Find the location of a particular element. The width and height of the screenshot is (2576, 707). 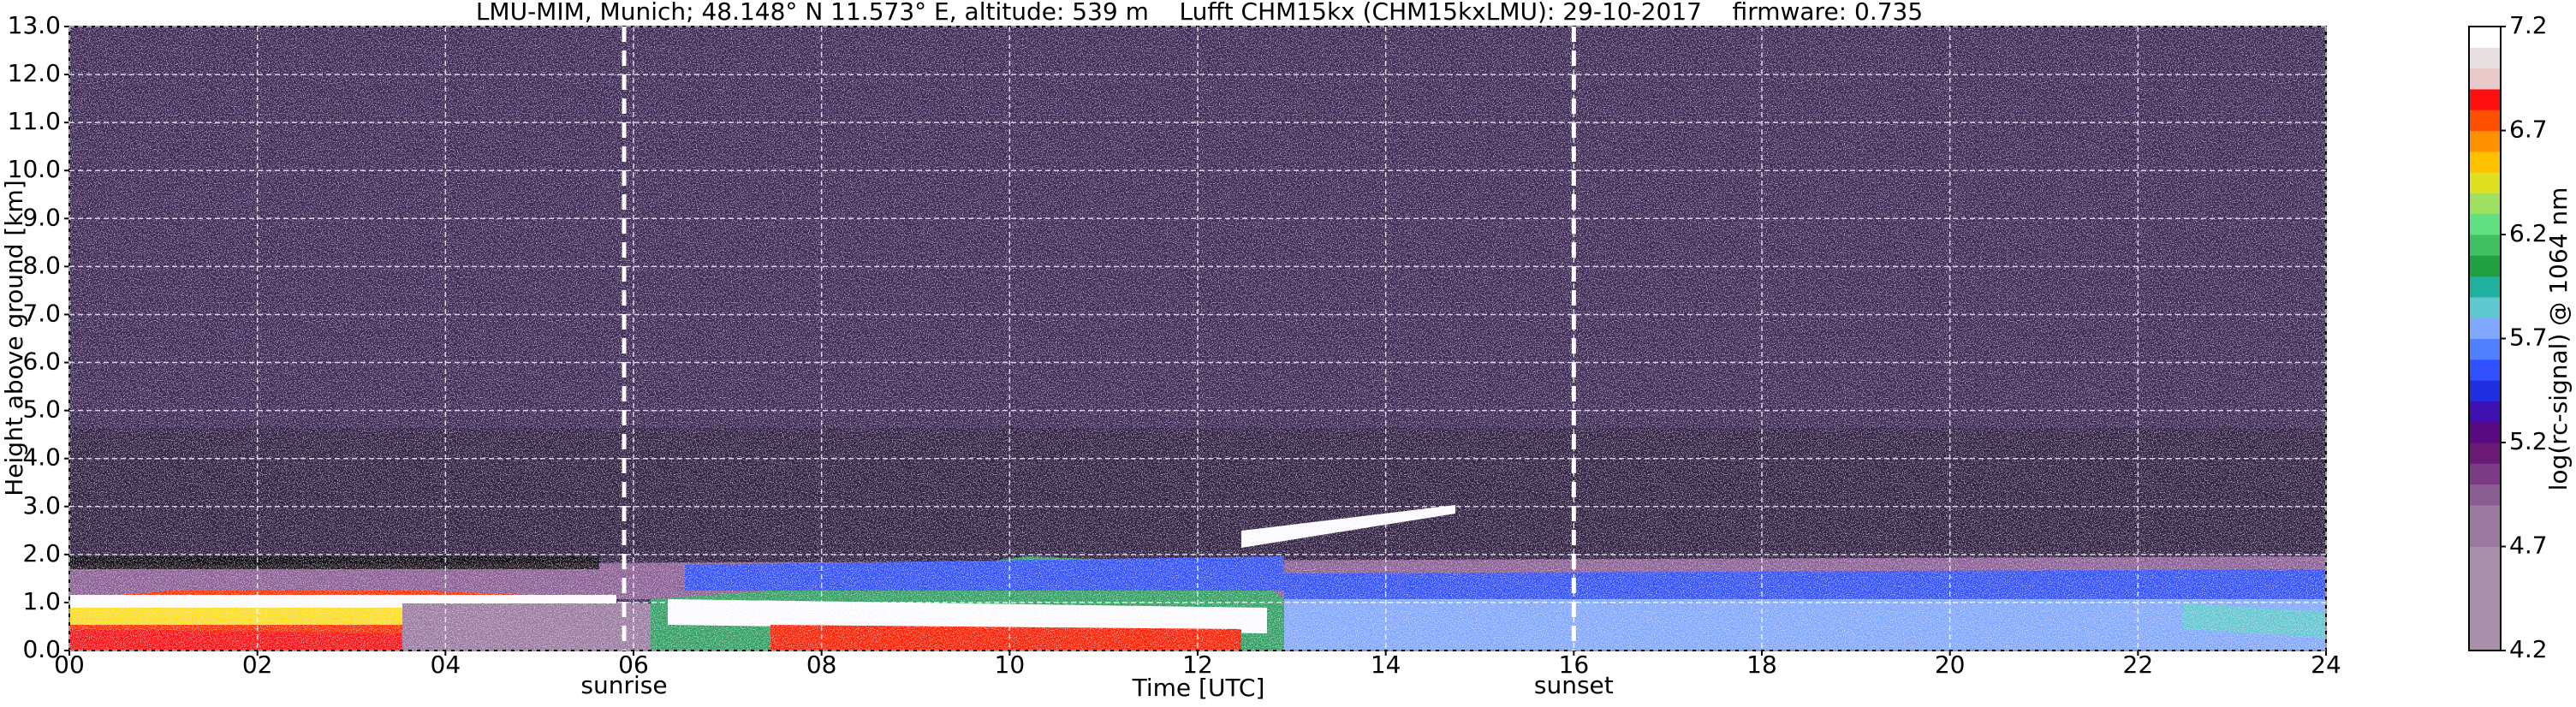

colorbar-tick-label: 7.2 is located at coordinates (2529, 25).